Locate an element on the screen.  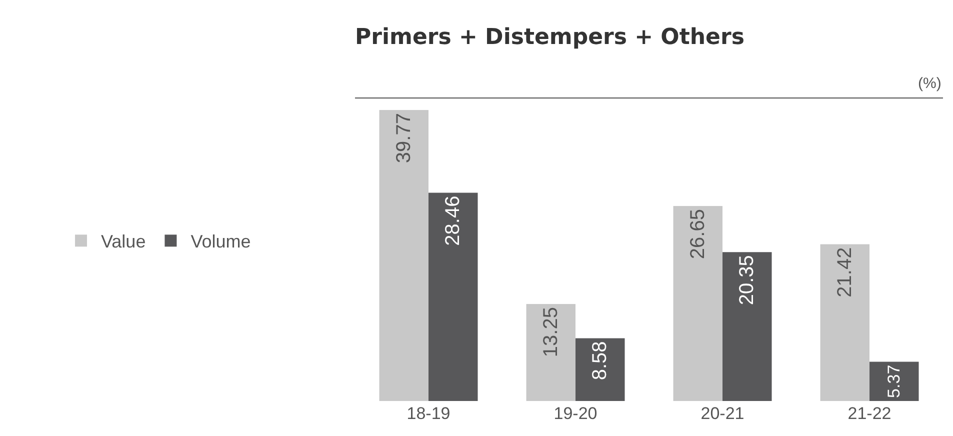
data-label: 20.35 is located at coordinates (747, 280).